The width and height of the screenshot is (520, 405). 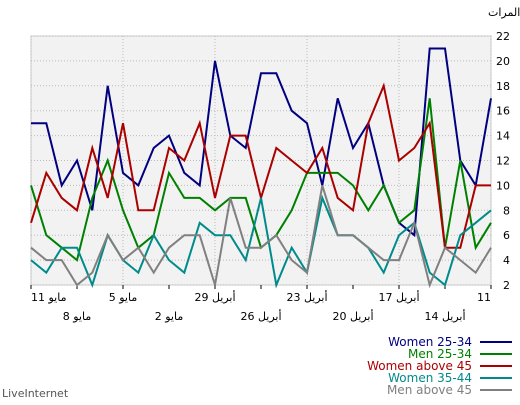 I want to click on y-tick-label: 4, so click(x=506, y=260).